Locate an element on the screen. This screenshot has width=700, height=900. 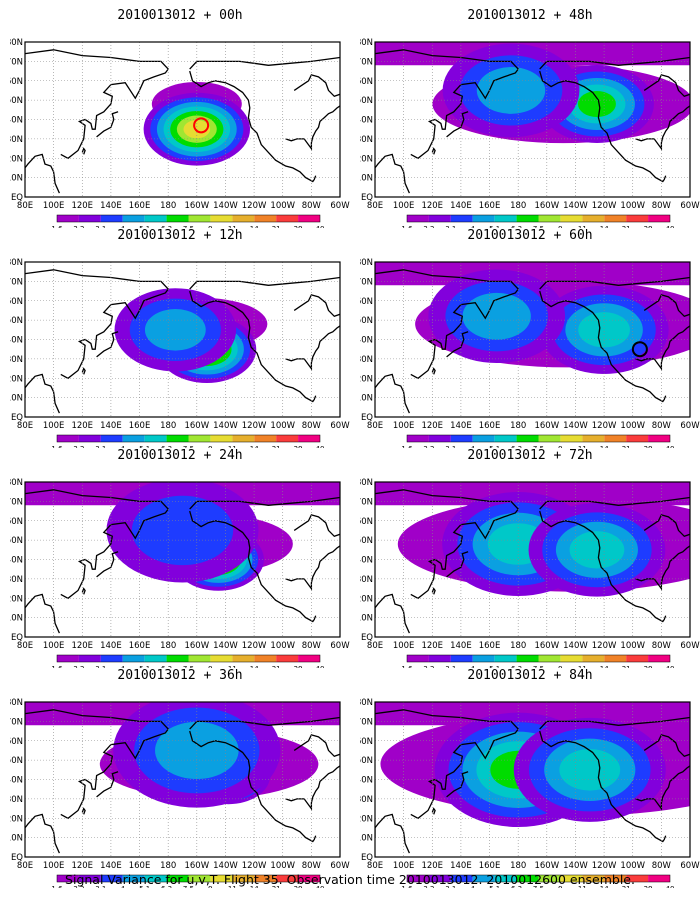
x-tick-label: 80W is located at coordinates (662, 426).